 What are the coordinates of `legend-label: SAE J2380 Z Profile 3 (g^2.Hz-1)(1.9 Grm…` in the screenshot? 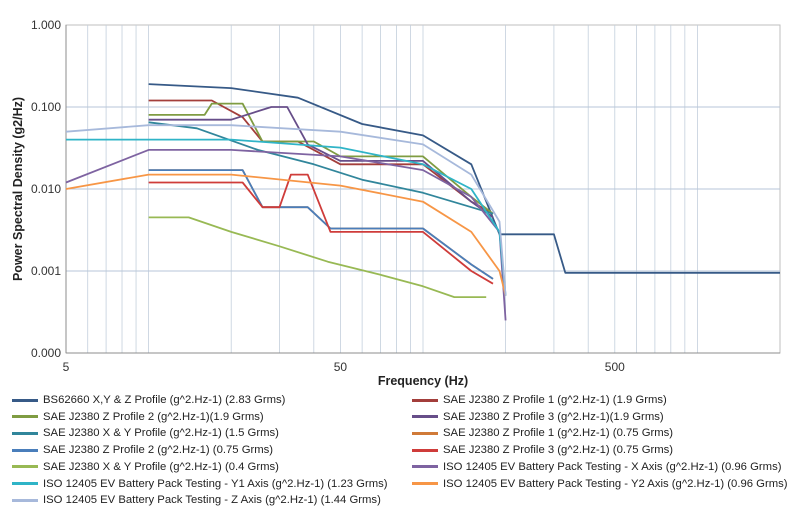 It's located at (553, 416).